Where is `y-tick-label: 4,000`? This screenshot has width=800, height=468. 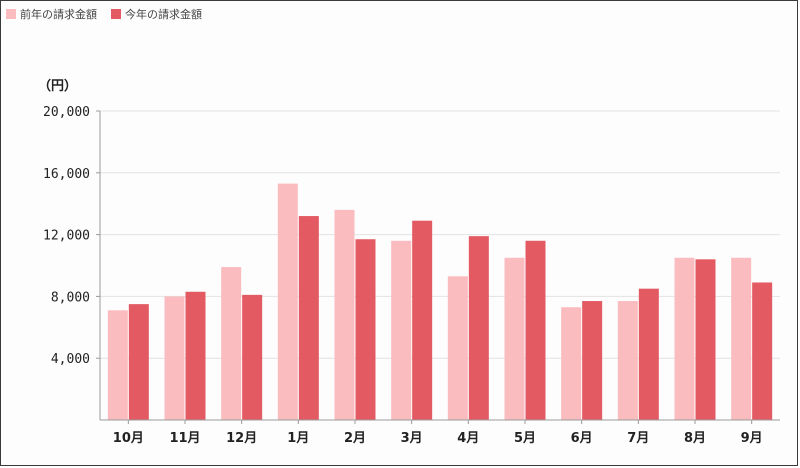
y-tick-label: 4,000 is located at coordinates (70, 359).